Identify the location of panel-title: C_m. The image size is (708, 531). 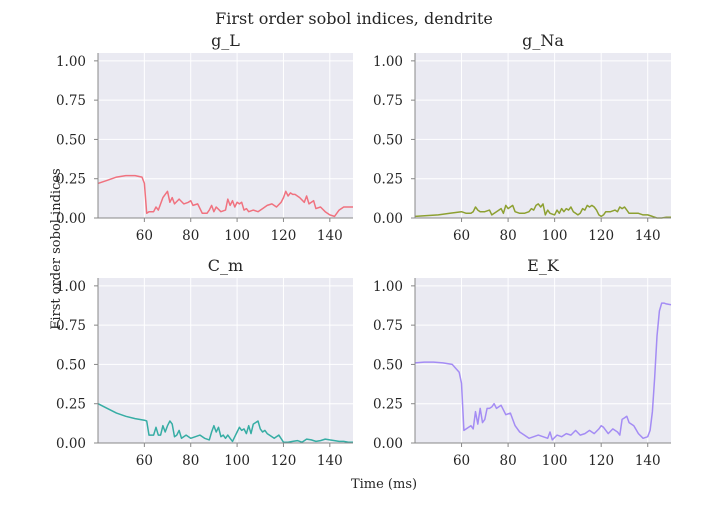
(225, 265).